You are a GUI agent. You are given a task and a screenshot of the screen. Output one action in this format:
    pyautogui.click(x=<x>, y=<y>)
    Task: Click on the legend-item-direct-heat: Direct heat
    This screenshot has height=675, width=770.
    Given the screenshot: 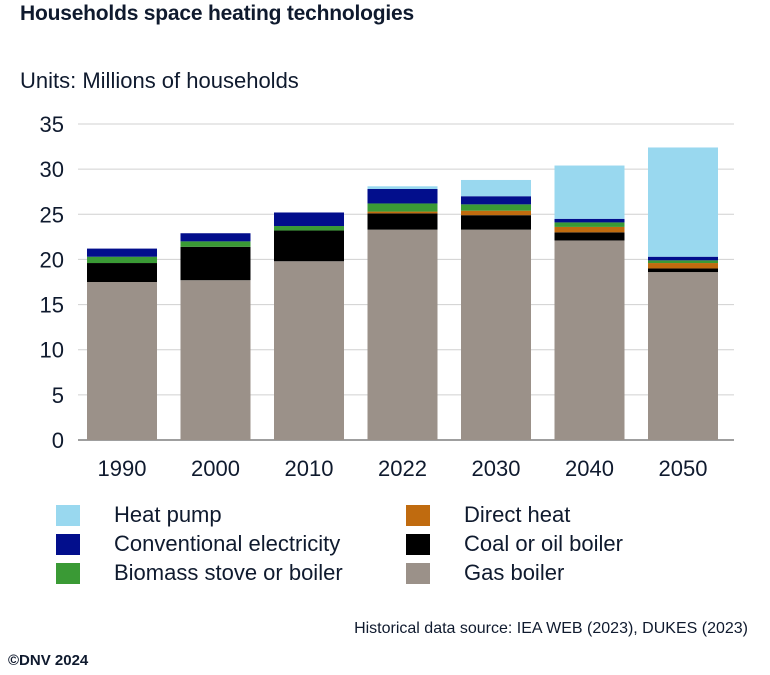 What is the action you would take?
    pyautogui.click(x=488, y=515)
    